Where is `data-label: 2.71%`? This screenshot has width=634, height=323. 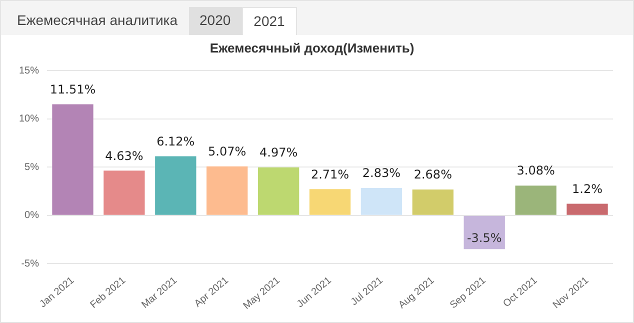 data-label: 2.71% is located at coordinates (330, 174).